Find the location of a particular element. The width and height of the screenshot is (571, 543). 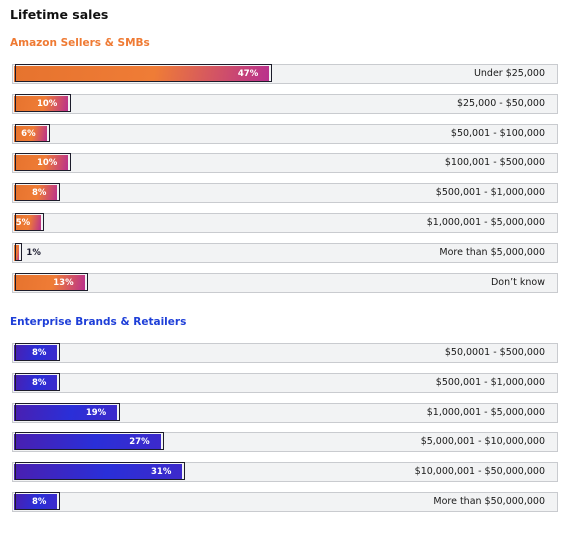

section-title: Enterprise Brands & Retailers is located at coordinates (98, 322).